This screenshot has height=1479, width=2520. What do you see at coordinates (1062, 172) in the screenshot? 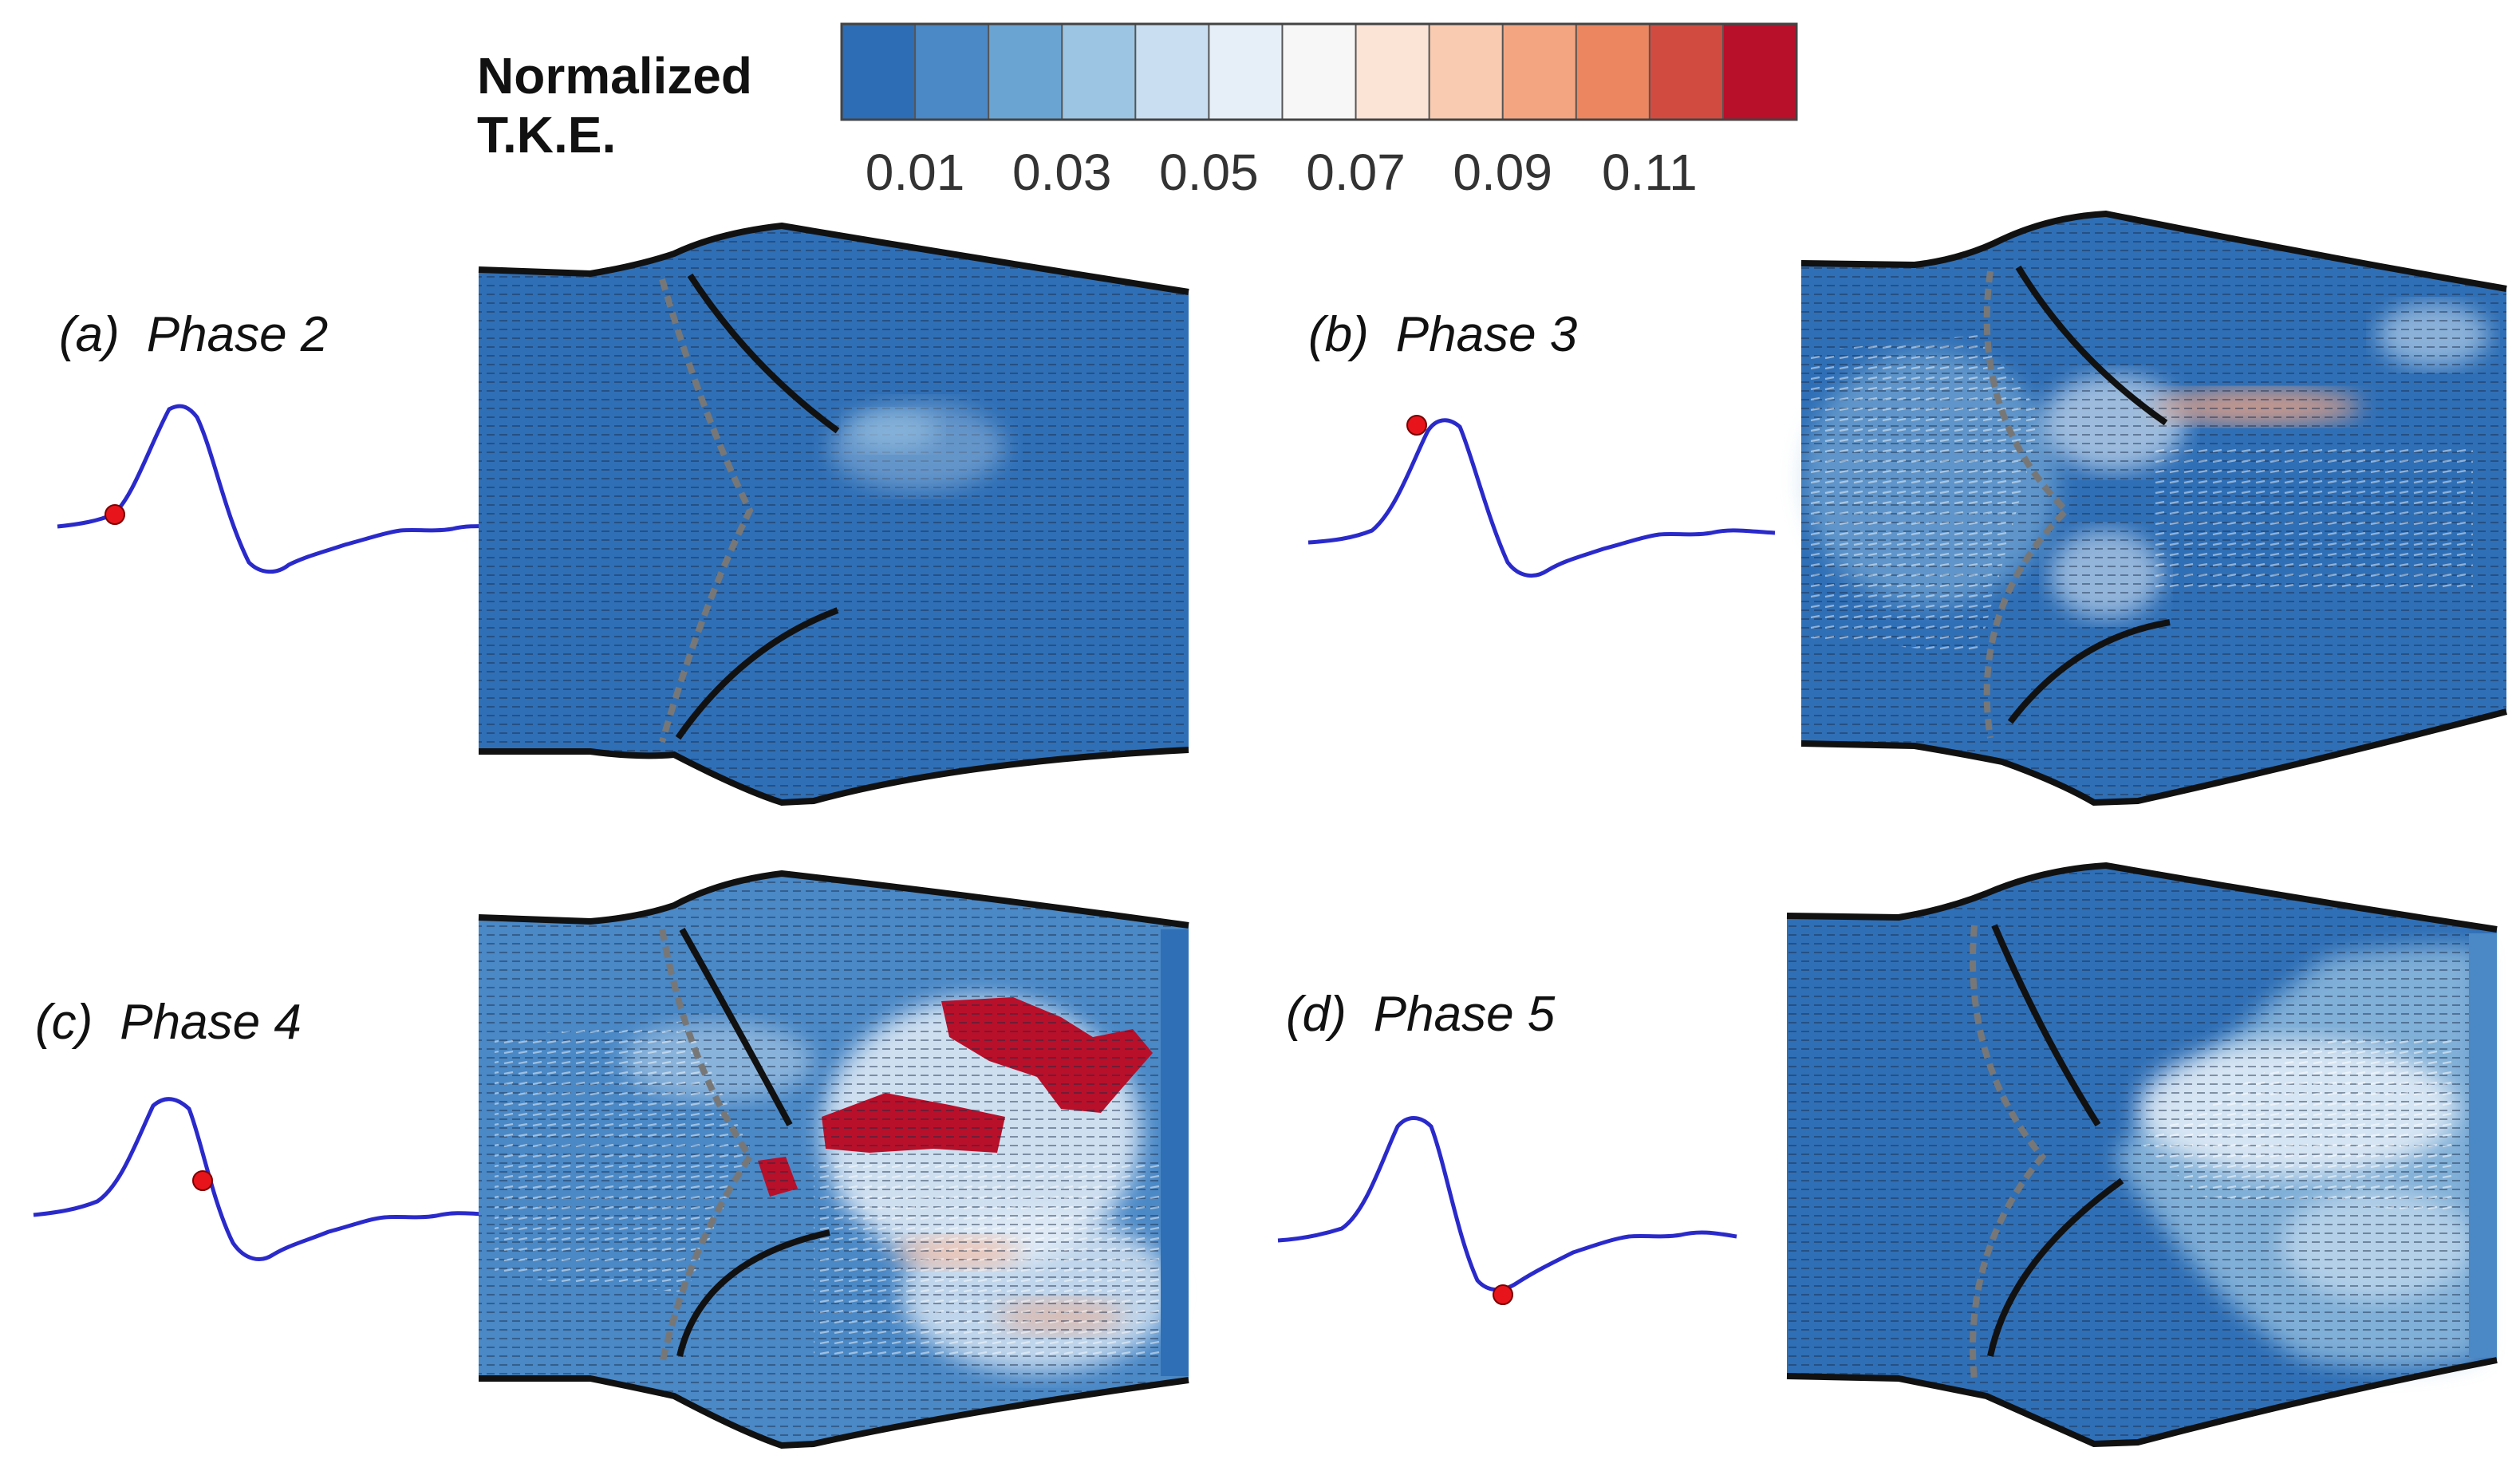
I see `colorbar-tick-label: 0.03` at bounding box center [1062, 172].